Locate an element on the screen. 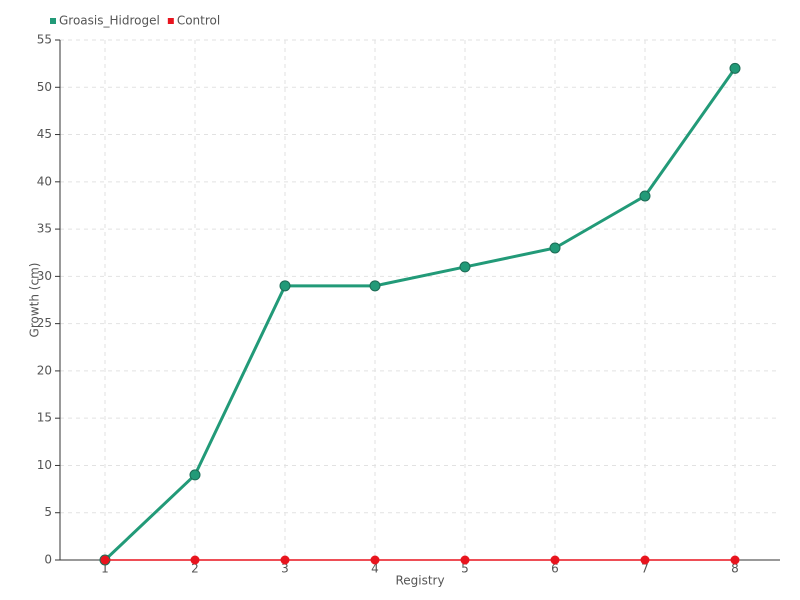 This screenshot has height=600, width=800. x-tick-label: 5 is located at coordinates (465, 569).